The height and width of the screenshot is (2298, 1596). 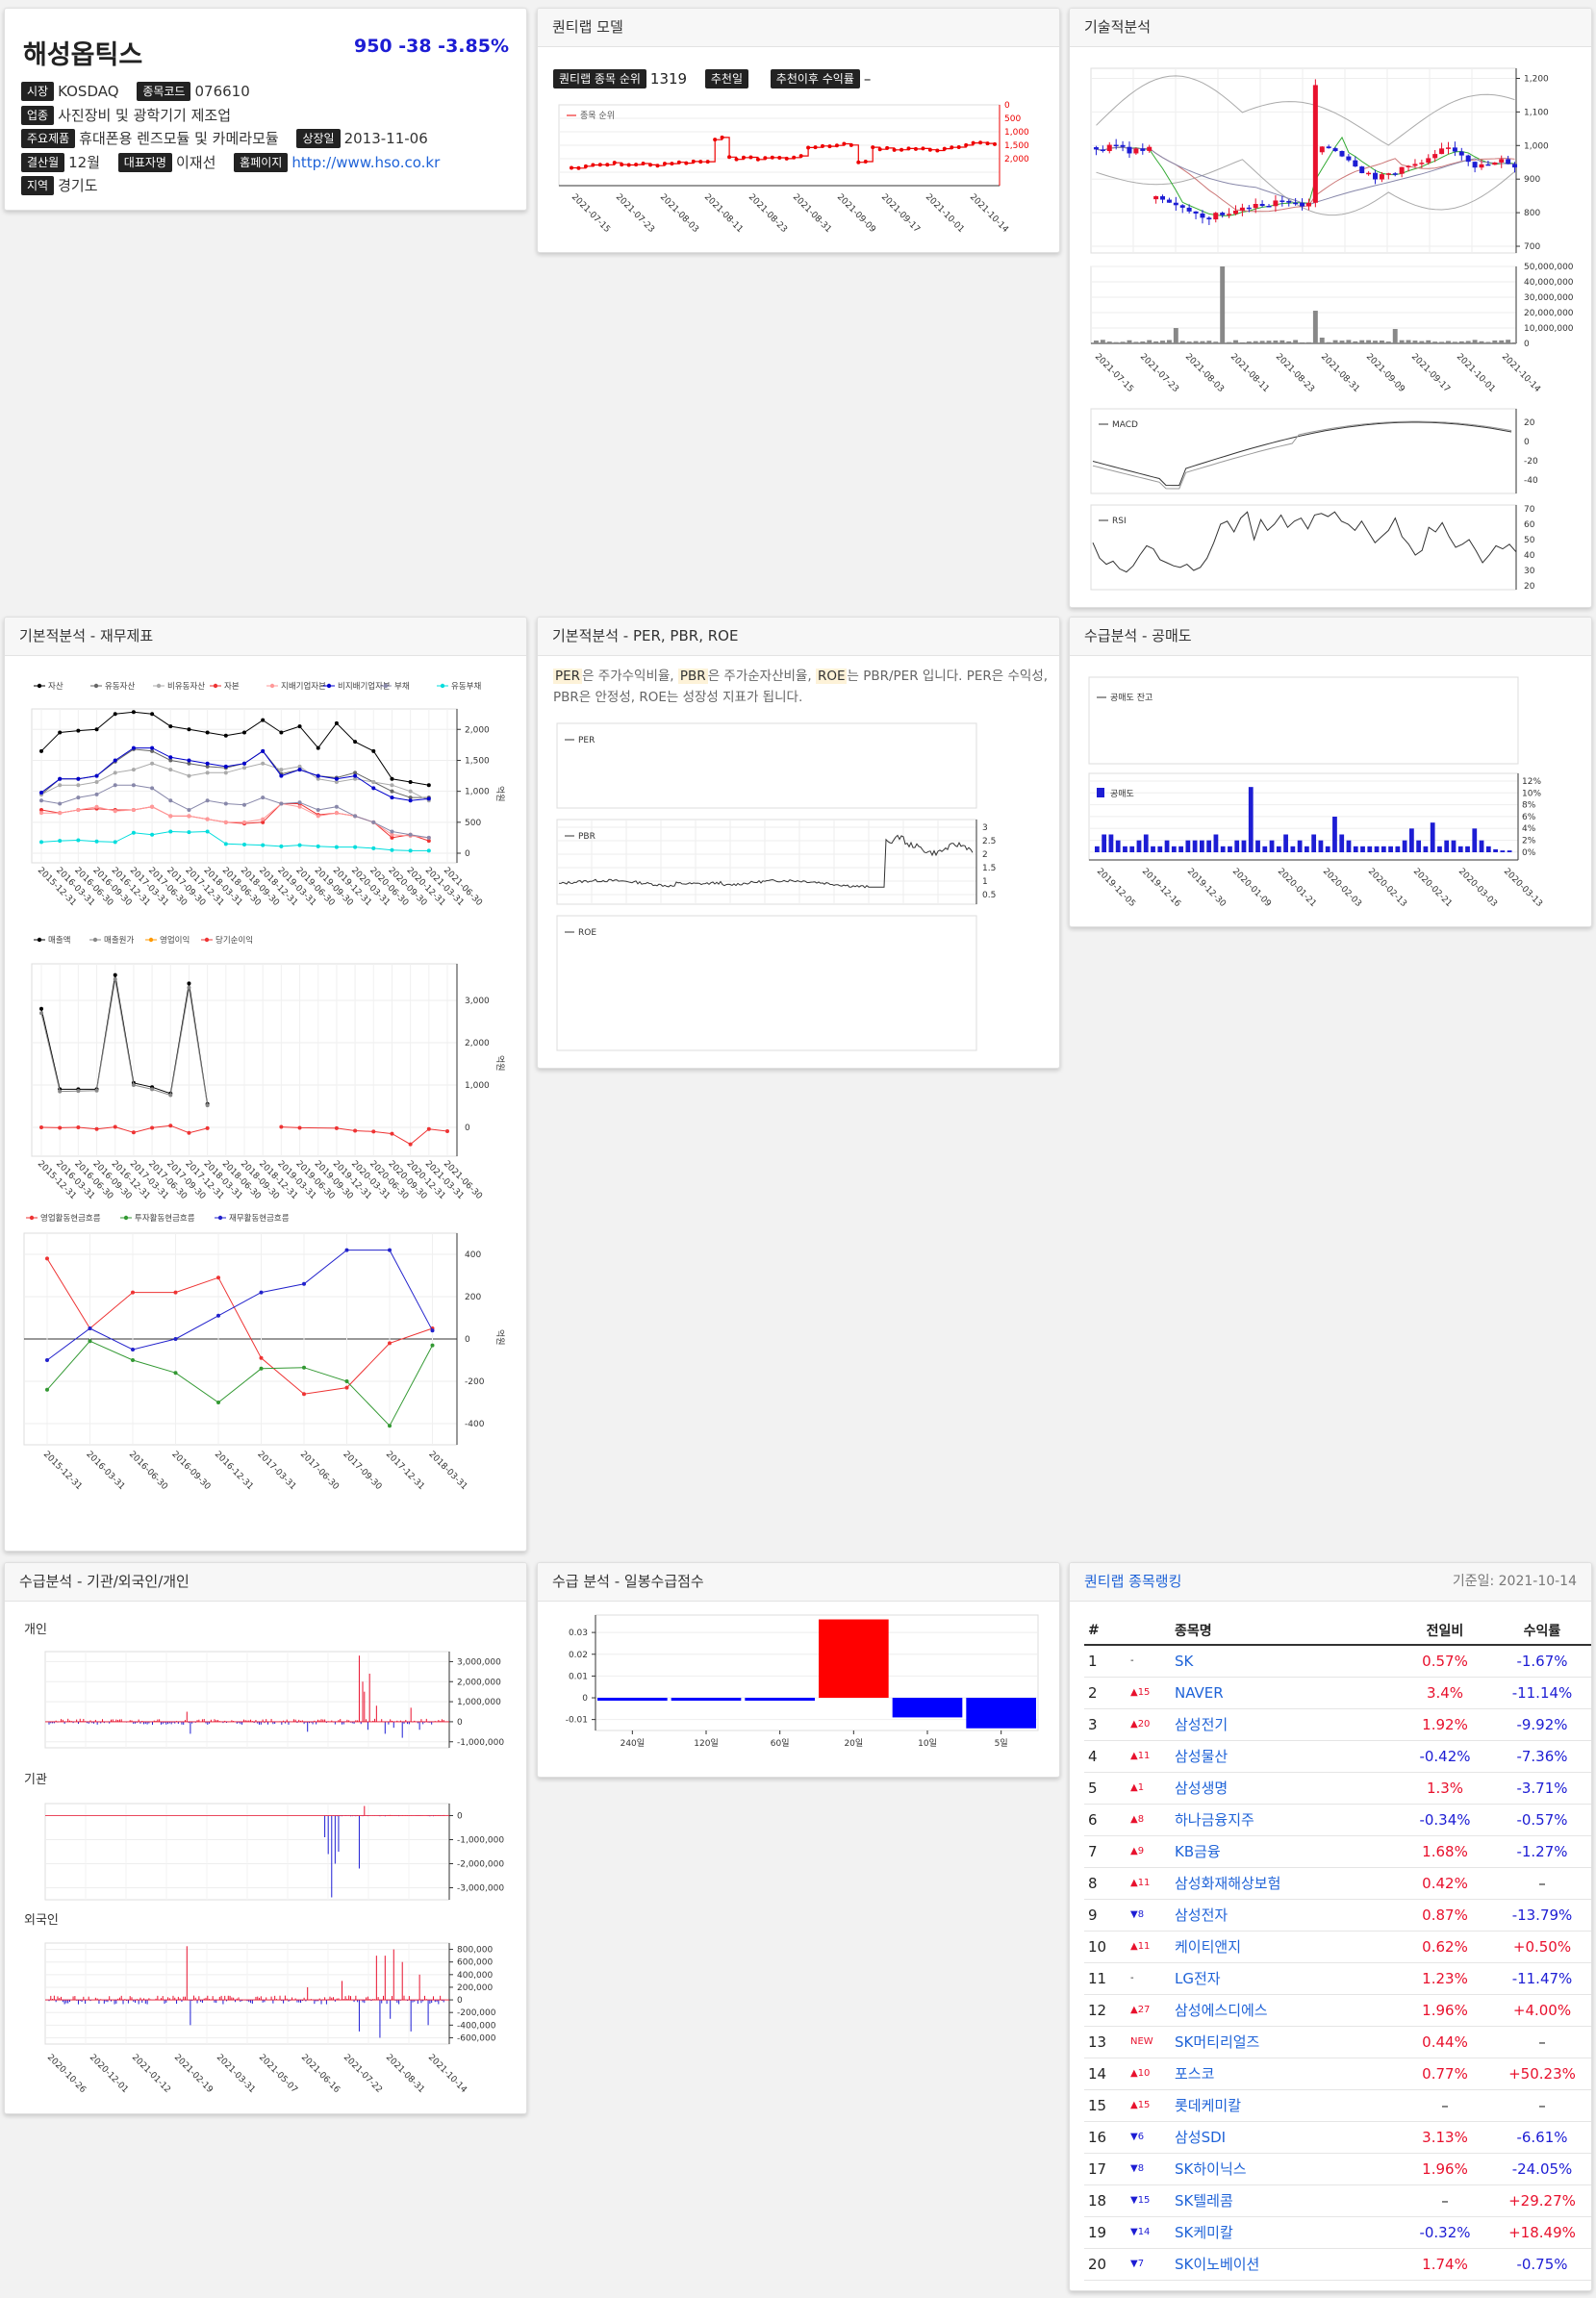 I want to click on pbr-tick: 1.5, so click(x=989, y=868).